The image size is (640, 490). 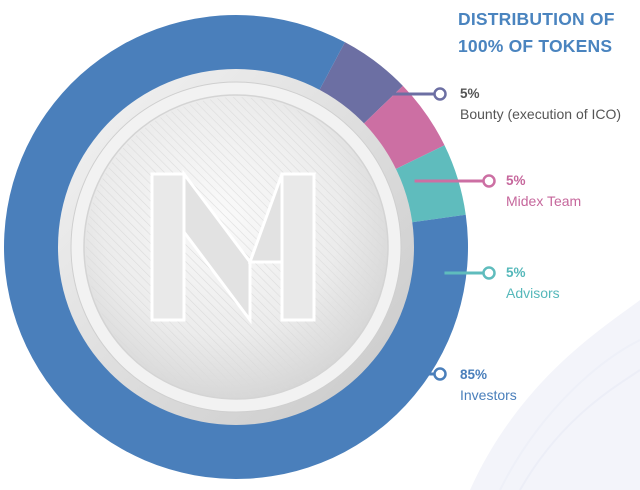 What do you see at coordinates (489, 181) in the screenshot?
I see `leader-dot-midex-team` at bounding box center [489, 181].